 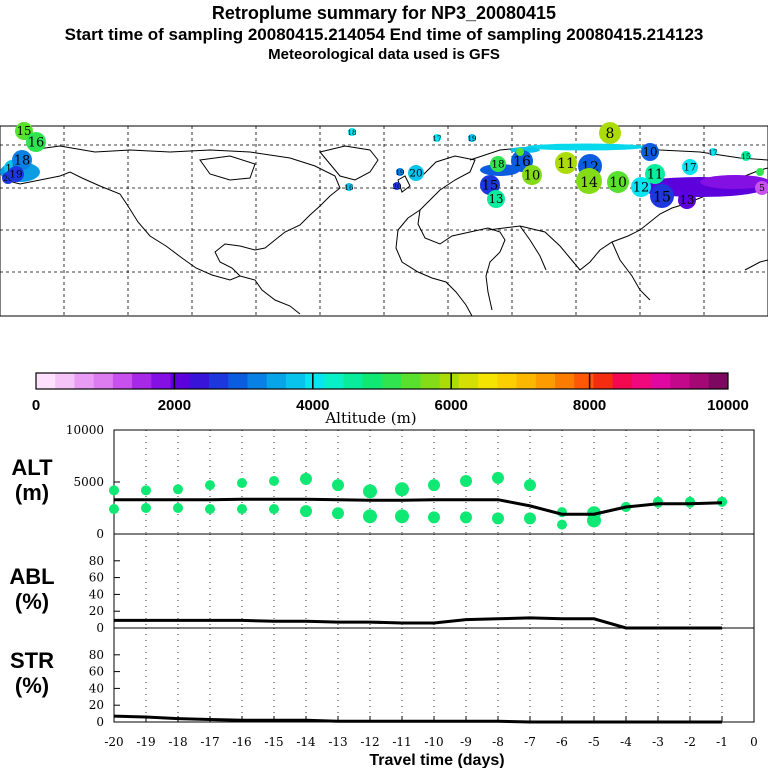 I want to click on trajectory-day-label: 13, so click(x=496, y=199).